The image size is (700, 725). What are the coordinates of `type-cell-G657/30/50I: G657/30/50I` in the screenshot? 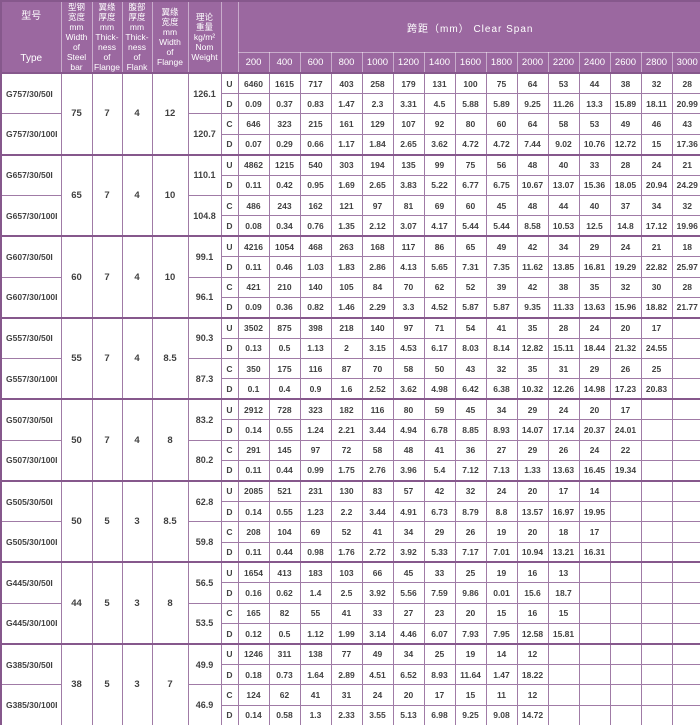 It's located at (31, 174).